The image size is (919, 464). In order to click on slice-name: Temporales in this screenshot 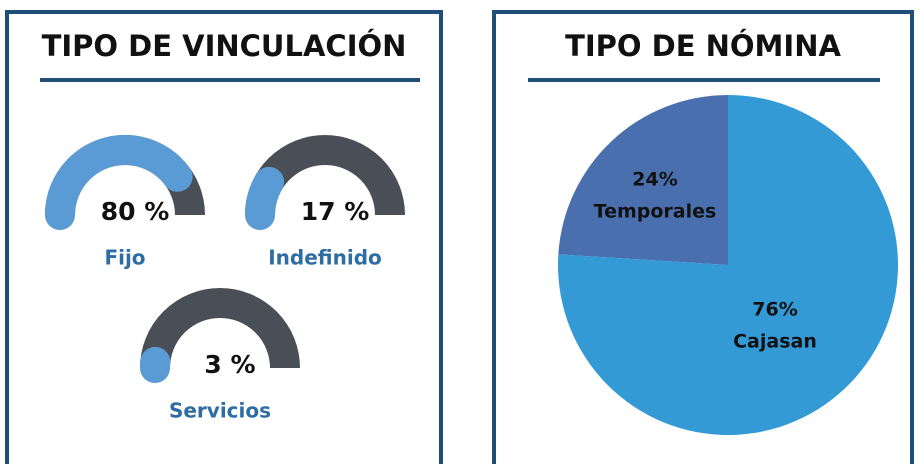, I will do `click(655, 212)`.